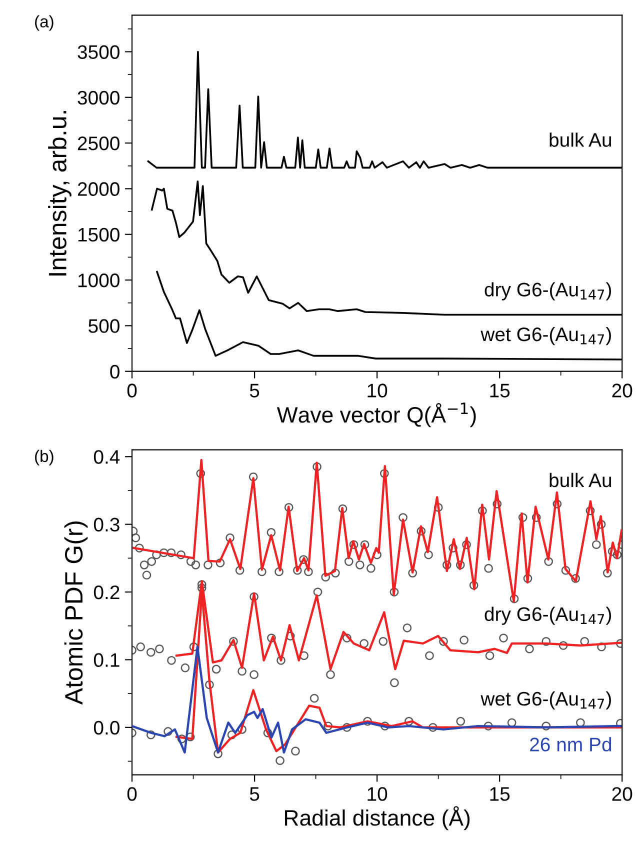 This screenshot has height=844, width=644. Describe the element at coordinates (107, 457) in the screenshot. I see `y-tick-label: 0.4` at that location.